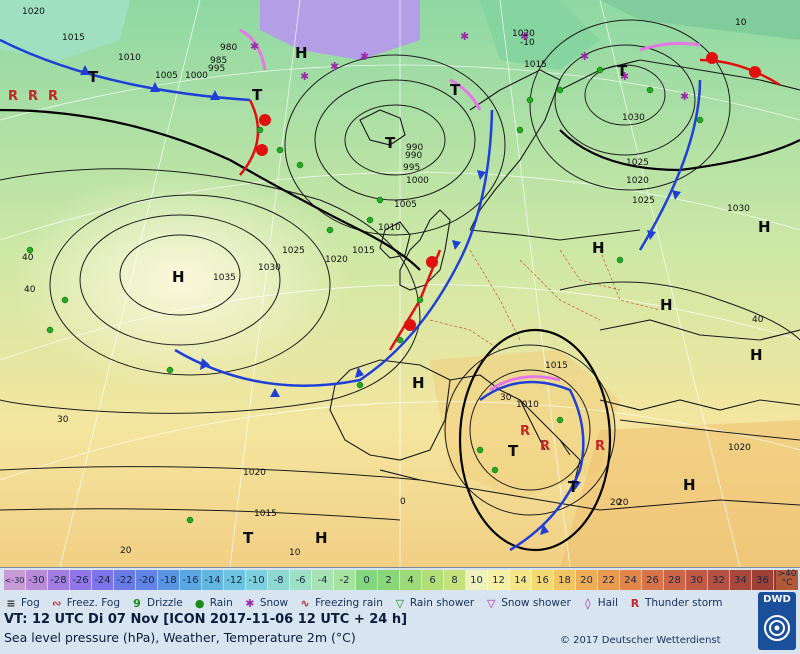 The width and height of the screenshot is (800, 654). Describe the element at coordinates (125, 580) in the screenshot. I see `temp-swatch: -22` at that location.